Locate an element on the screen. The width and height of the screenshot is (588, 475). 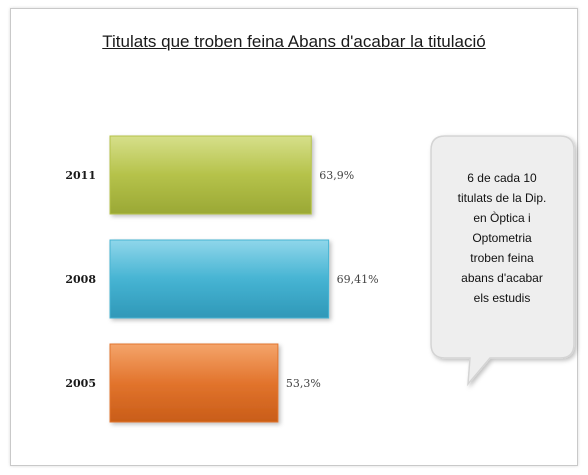
callout-bubble is located at coordinates (502, 261).